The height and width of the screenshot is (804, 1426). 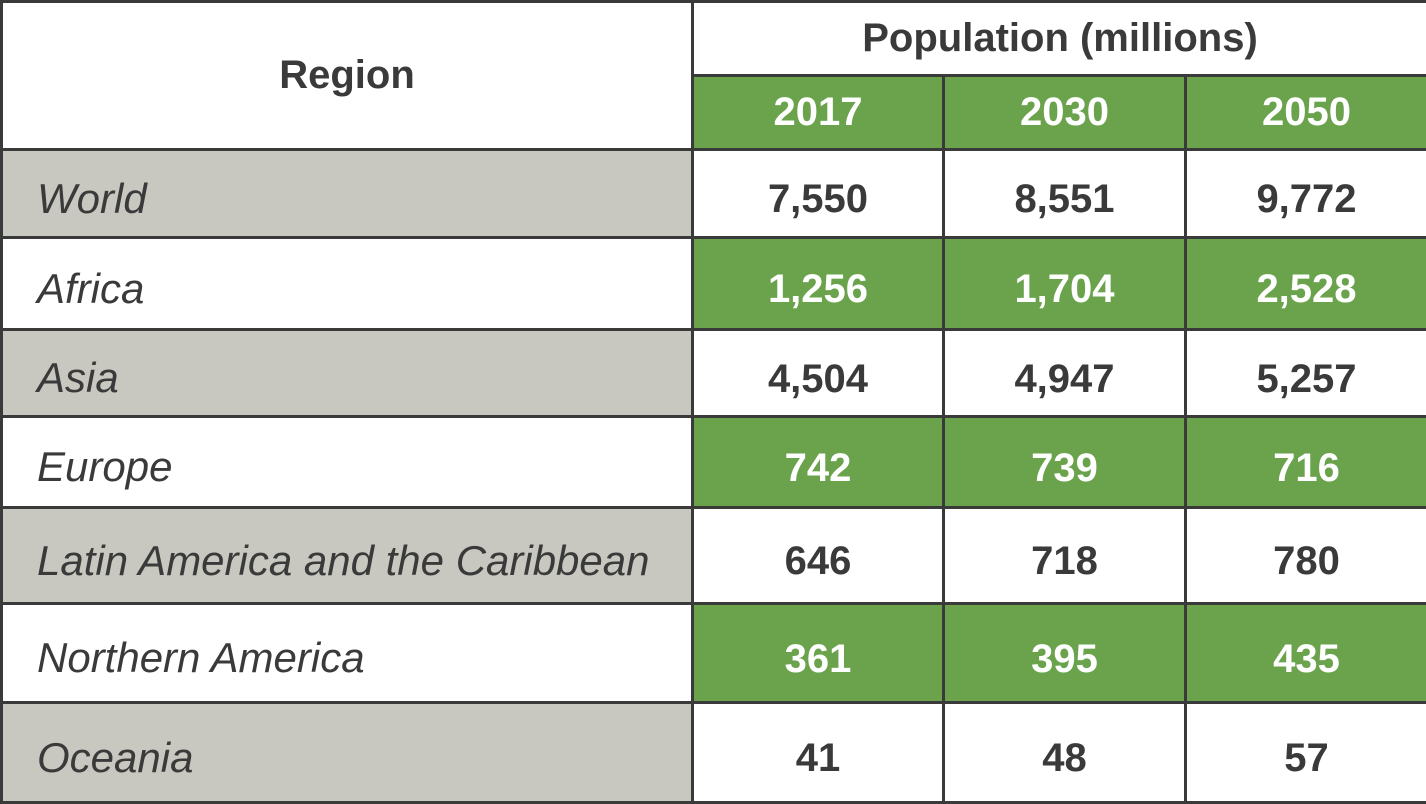 I want to click on value-cell: 716, so click(x=1306, y=462).